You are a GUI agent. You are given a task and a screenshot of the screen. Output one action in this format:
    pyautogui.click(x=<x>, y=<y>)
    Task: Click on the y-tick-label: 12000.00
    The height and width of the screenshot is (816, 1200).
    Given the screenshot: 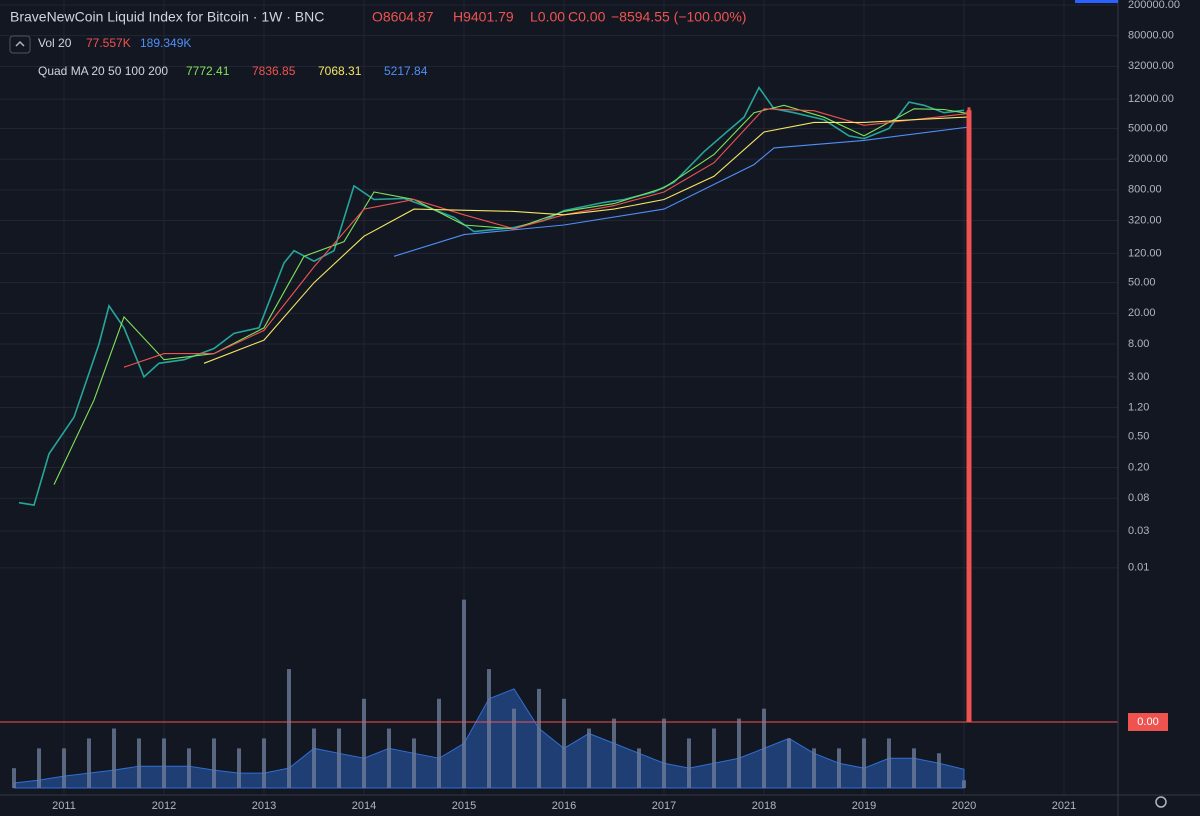 What is the action you would take?
    pyautogui.click(x=1151, y=99)
    